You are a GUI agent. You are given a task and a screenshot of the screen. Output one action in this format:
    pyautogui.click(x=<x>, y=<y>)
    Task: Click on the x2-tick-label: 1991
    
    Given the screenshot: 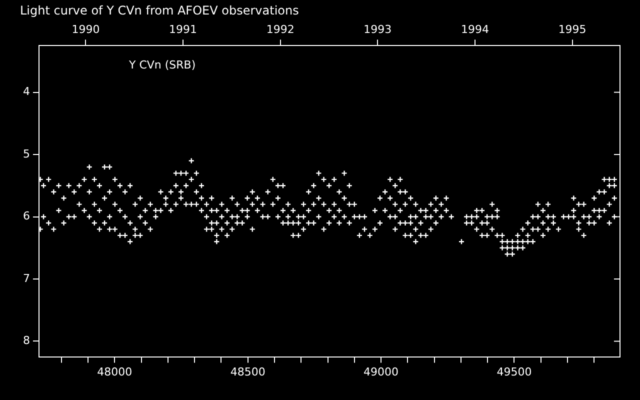 What is the action you would take?
    pyautogui.click(x=183, y=29)
    